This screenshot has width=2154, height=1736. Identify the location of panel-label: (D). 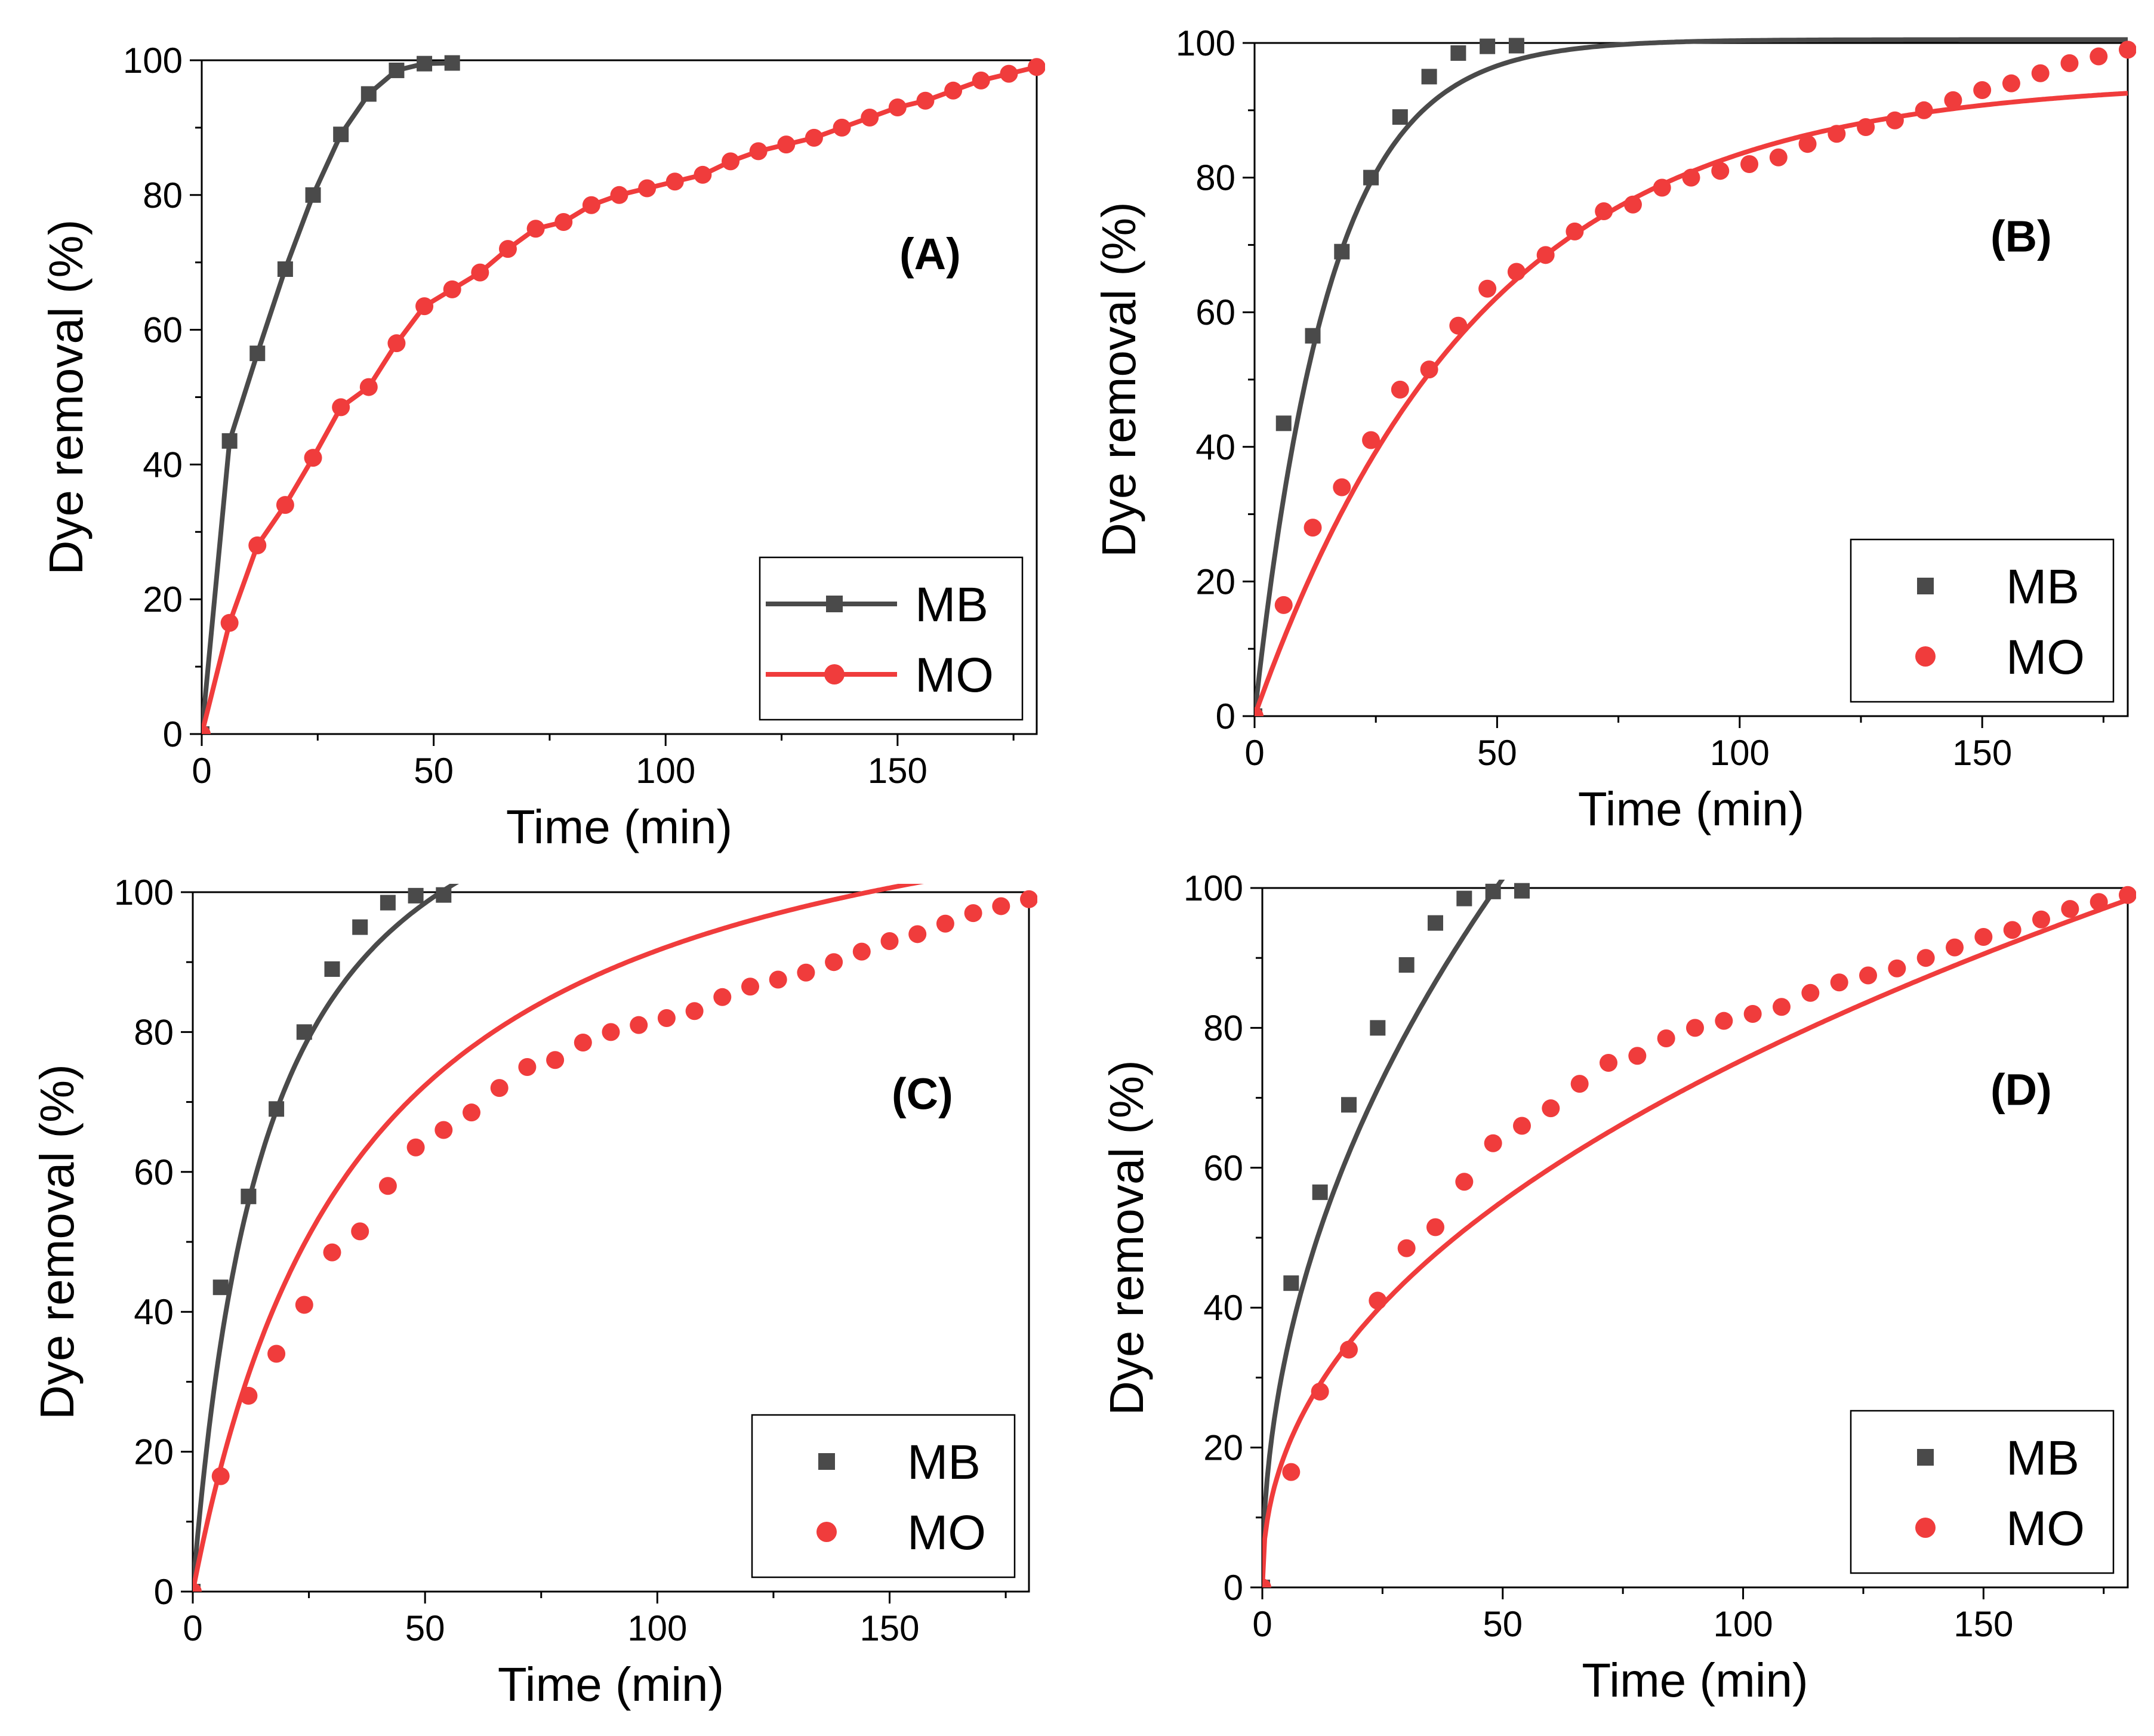
(2021, 1089).